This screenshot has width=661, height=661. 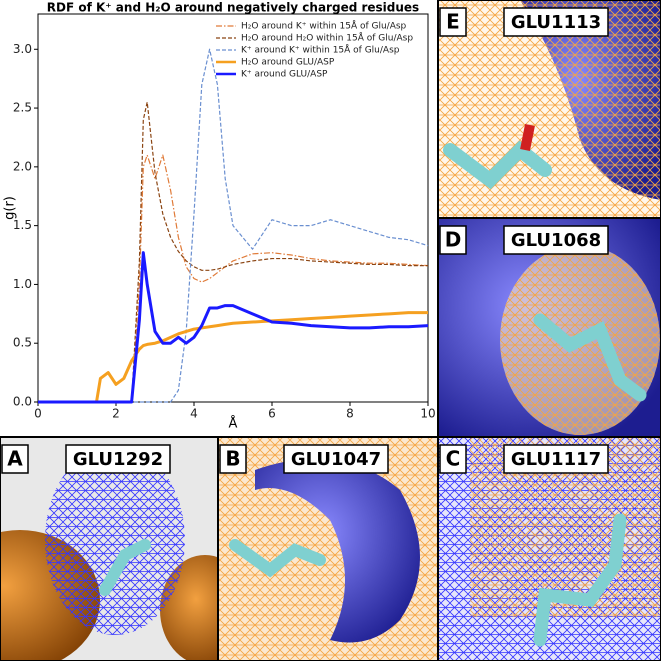 What do you see at coordinates (320, 50) in the screenshot?
I see `legend-label: K⁺ around K⁺ within 15Å of Glu/Asp` at bounding box center [320, 50].